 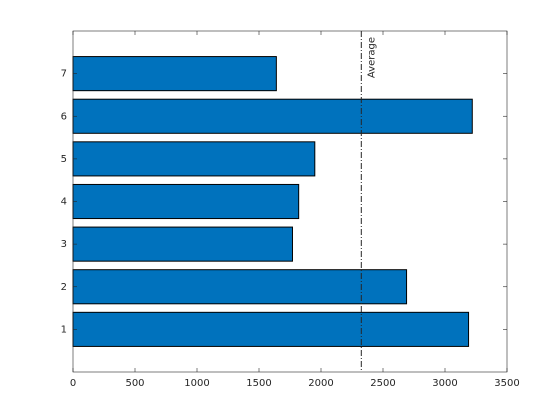 I want to click on x-tick-label: 0, so click(x=73, y=383).